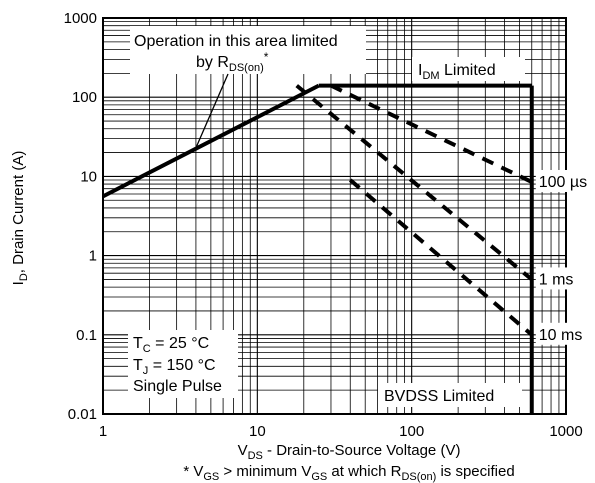  I want to click on conditions-bg, so click(183, 364).